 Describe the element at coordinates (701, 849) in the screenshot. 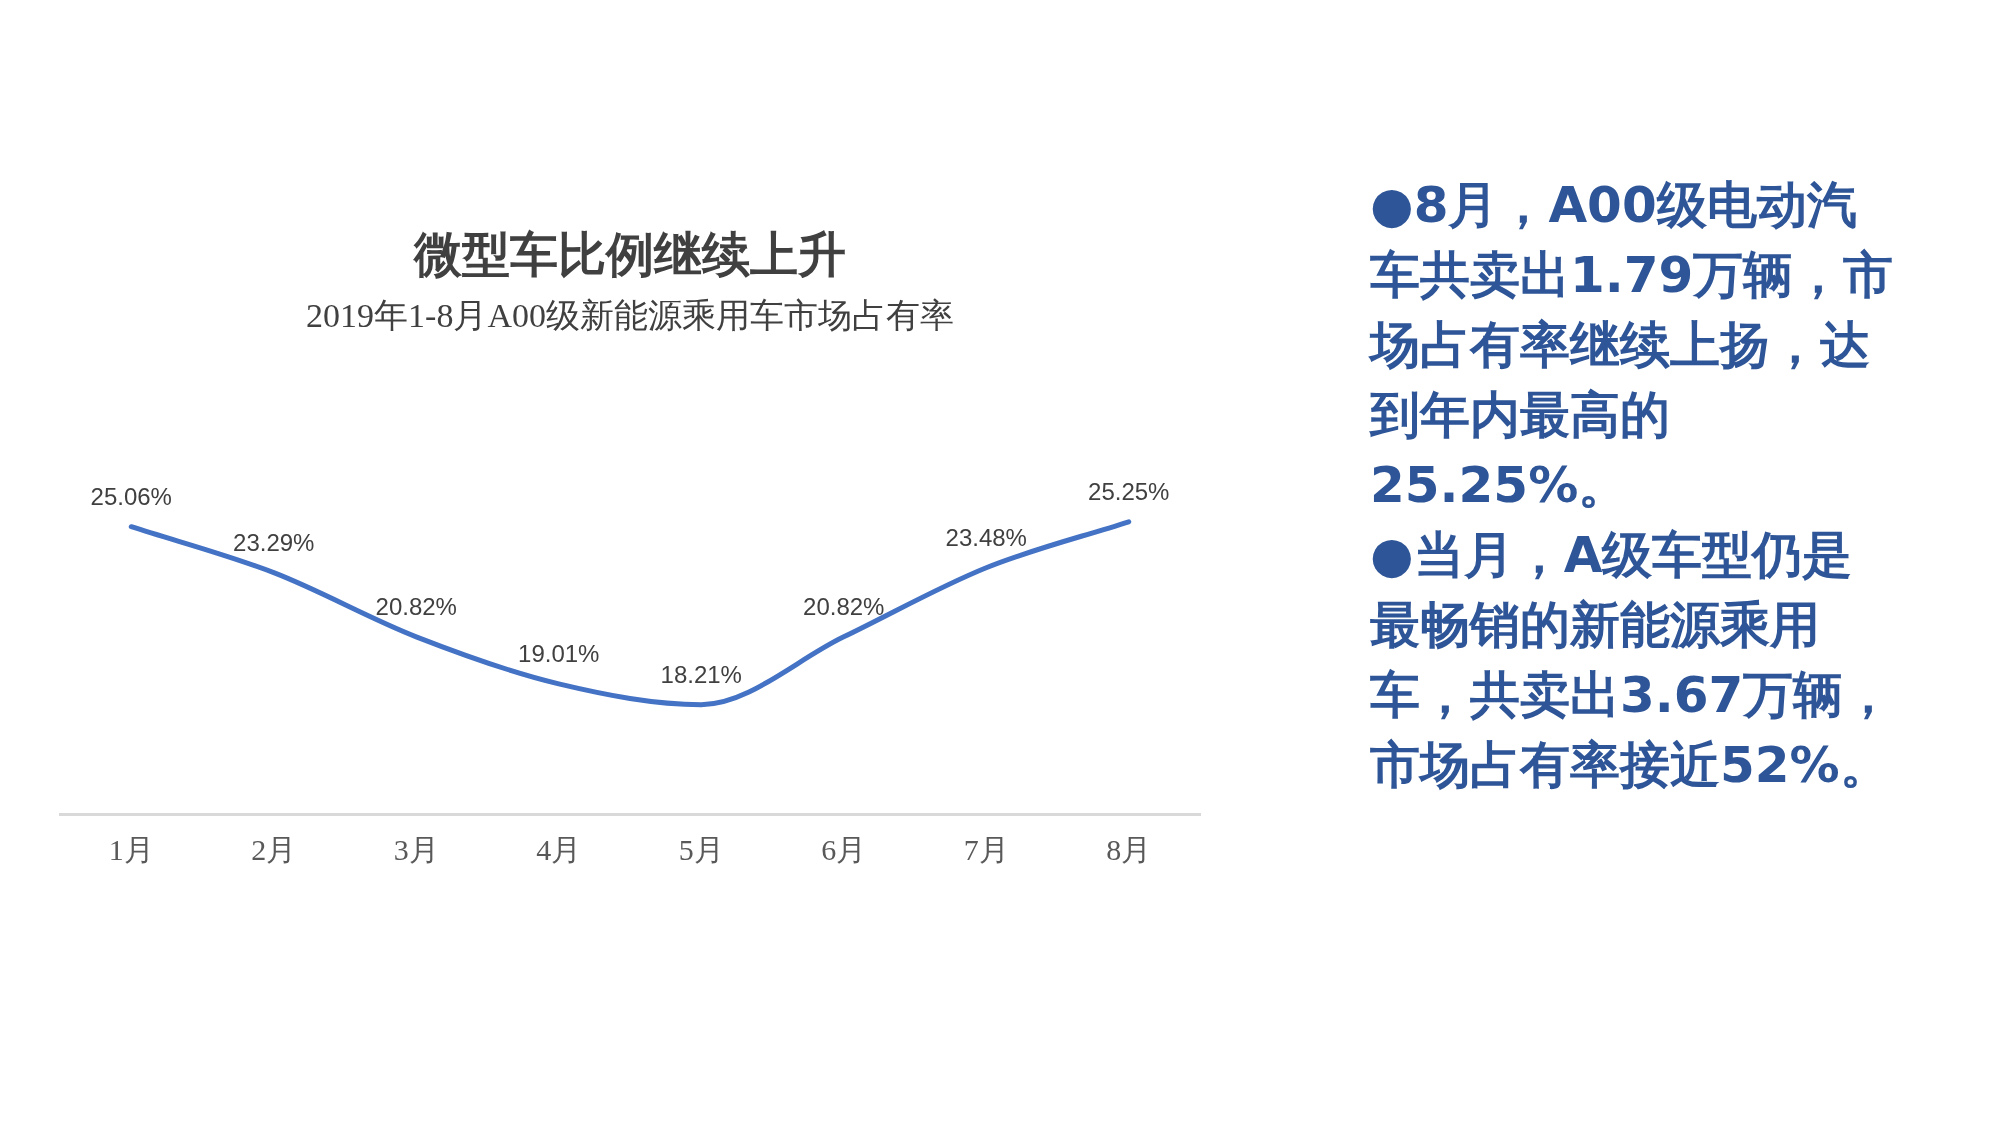

I see `x-tick-label: 5月` at that location.